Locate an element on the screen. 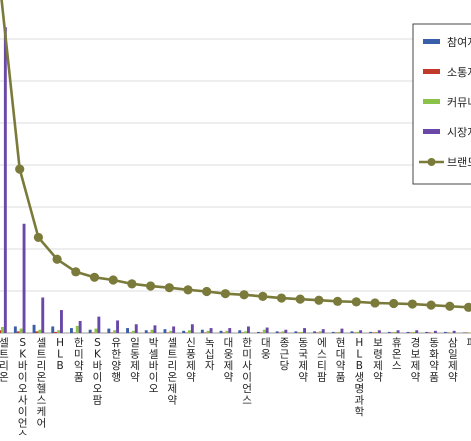  x-tick-label-25: 파 is located at coordinates (469, 343).